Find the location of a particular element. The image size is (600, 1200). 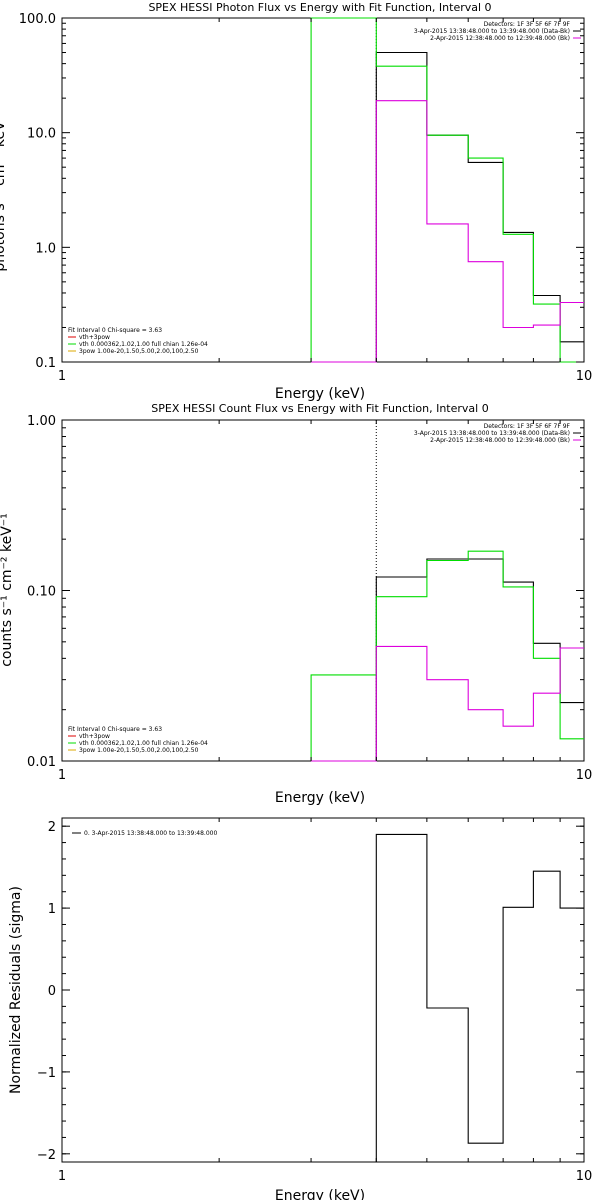

y-axis-label: counts s⁻¹ cm⁻² keV⁻¹ is located at coordinates (7, 590).